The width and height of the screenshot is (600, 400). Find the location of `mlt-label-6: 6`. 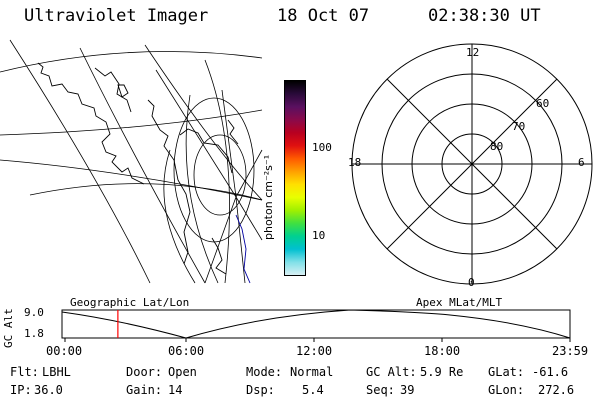

mlt-label-6: 6 is located at coordinates (581, 162).